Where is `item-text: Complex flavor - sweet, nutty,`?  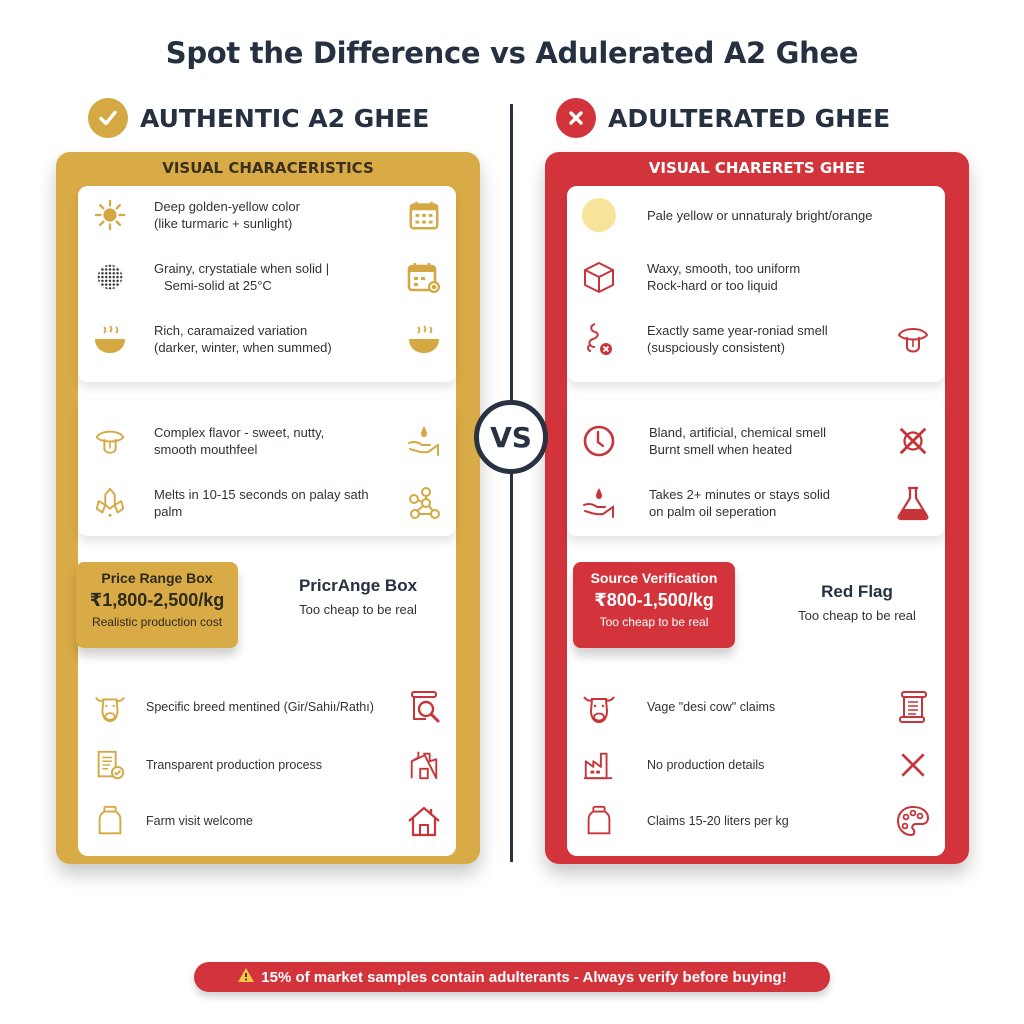 item-text: Complex flavor - sweet, nutty, is located at coordinates (239, 432).